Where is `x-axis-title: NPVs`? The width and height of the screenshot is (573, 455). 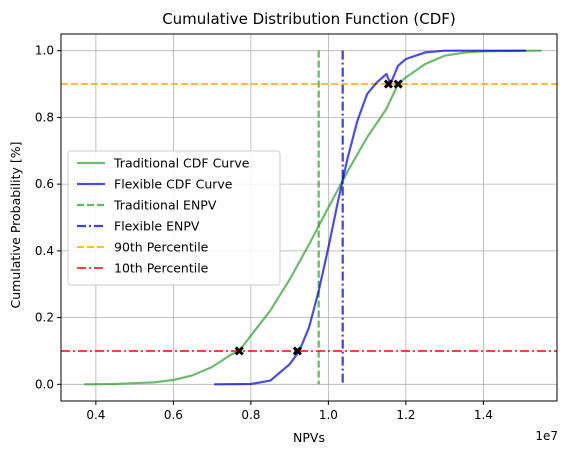 x-axis-title: NPVs is located at coordinates (309, 437).